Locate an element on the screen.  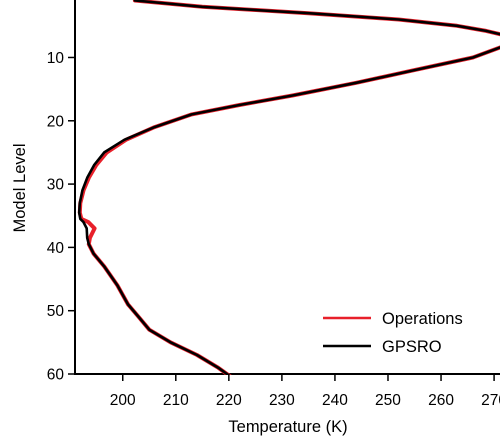
legend: Operations GPSRO is located at coordinates (393, 333).